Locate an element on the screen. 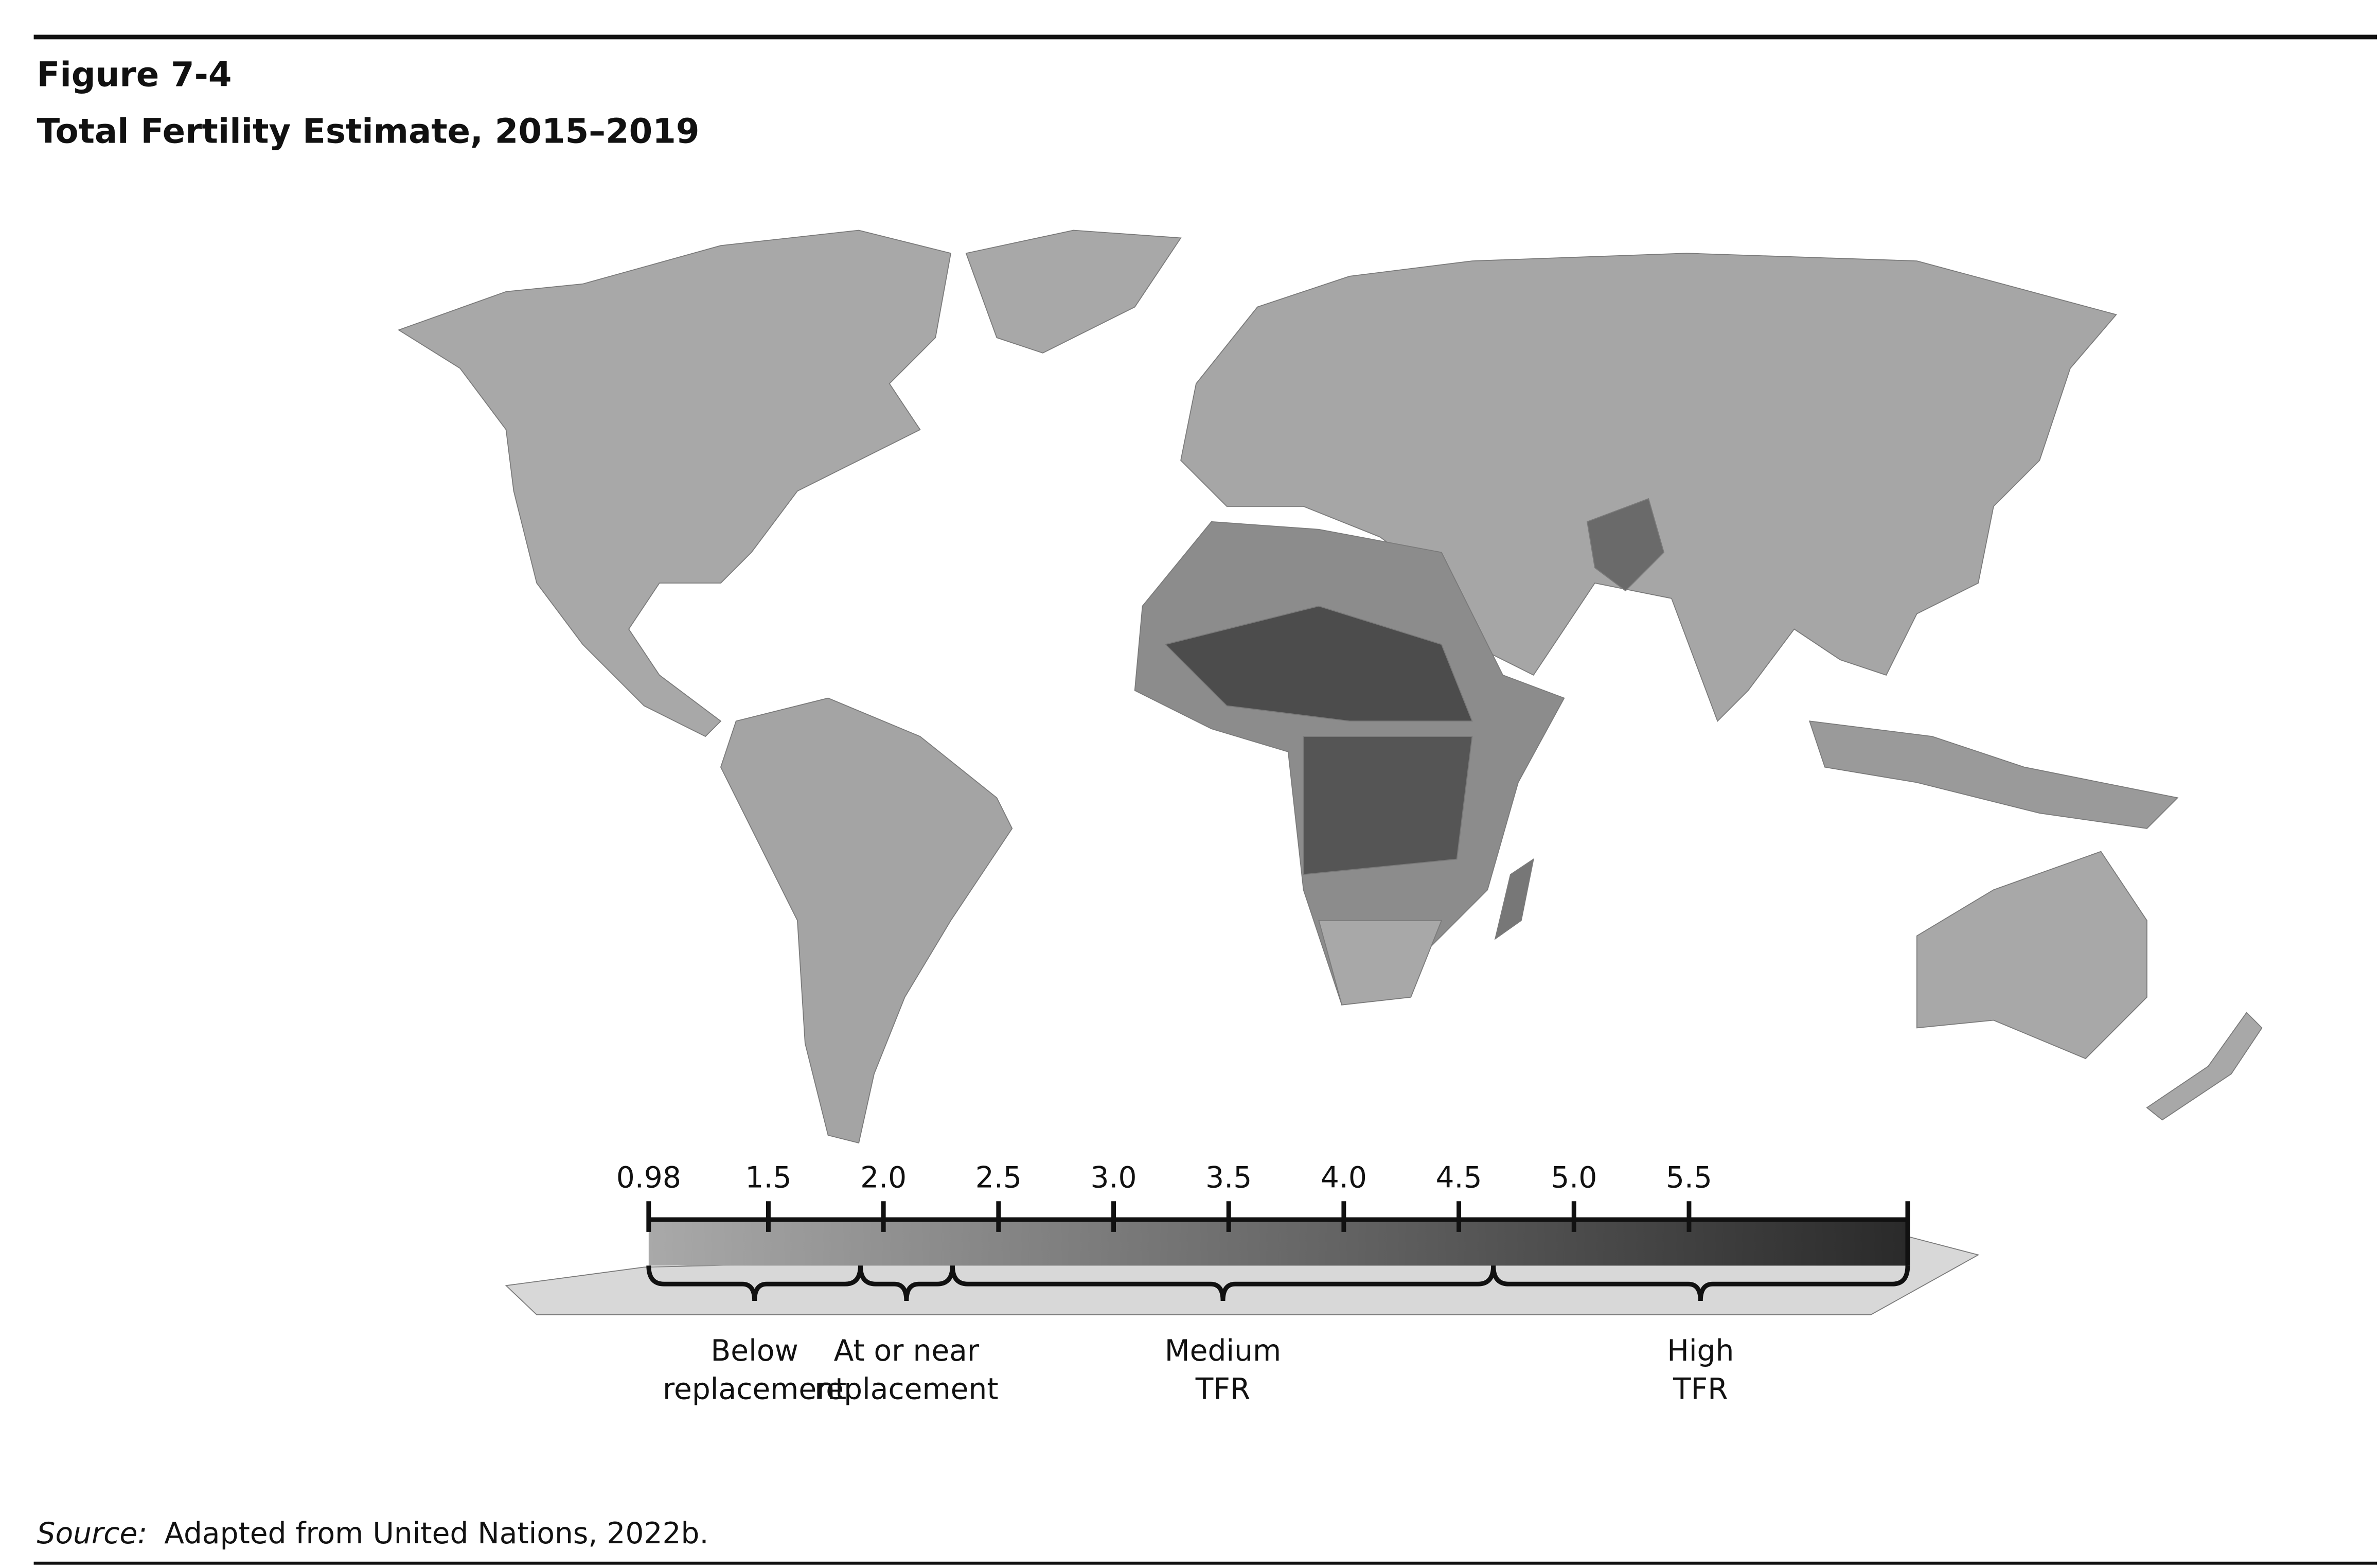  tick-label: 4.0 is located at coordinates (1344, 1177).